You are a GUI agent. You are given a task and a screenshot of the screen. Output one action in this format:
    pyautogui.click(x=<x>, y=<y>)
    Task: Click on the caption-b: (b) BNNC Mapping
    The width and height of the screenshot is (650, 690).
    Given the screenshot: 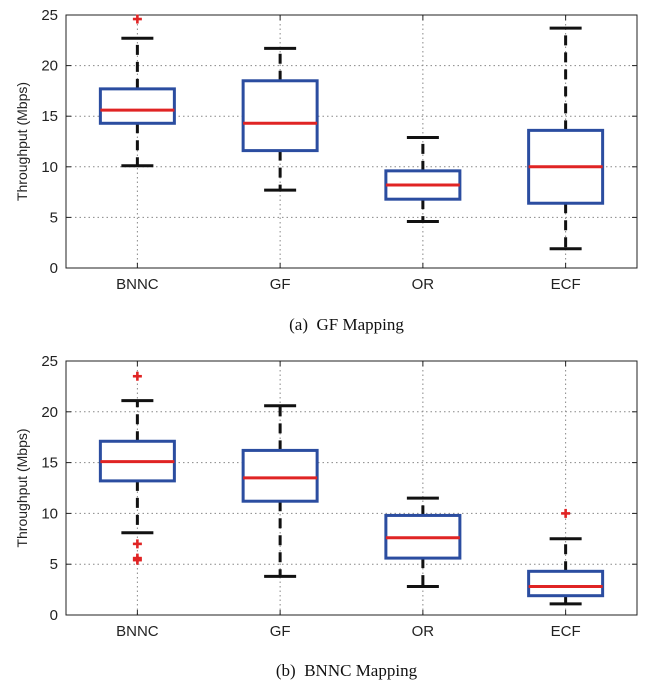 What is the action you would take?
    pyautogui.click(x=347, y=670)
    